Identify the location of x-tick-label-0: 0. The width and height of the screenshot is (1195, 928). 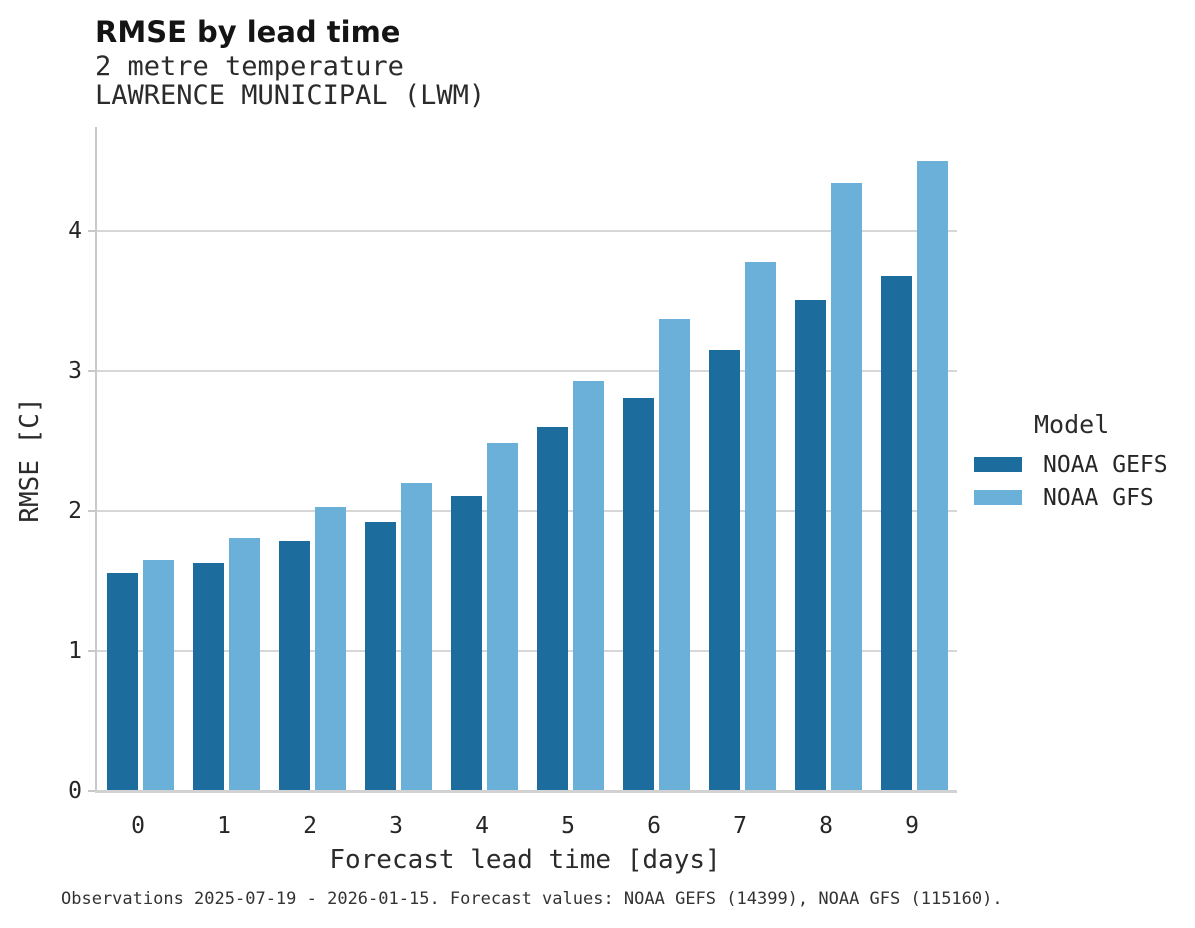
(138, 826).